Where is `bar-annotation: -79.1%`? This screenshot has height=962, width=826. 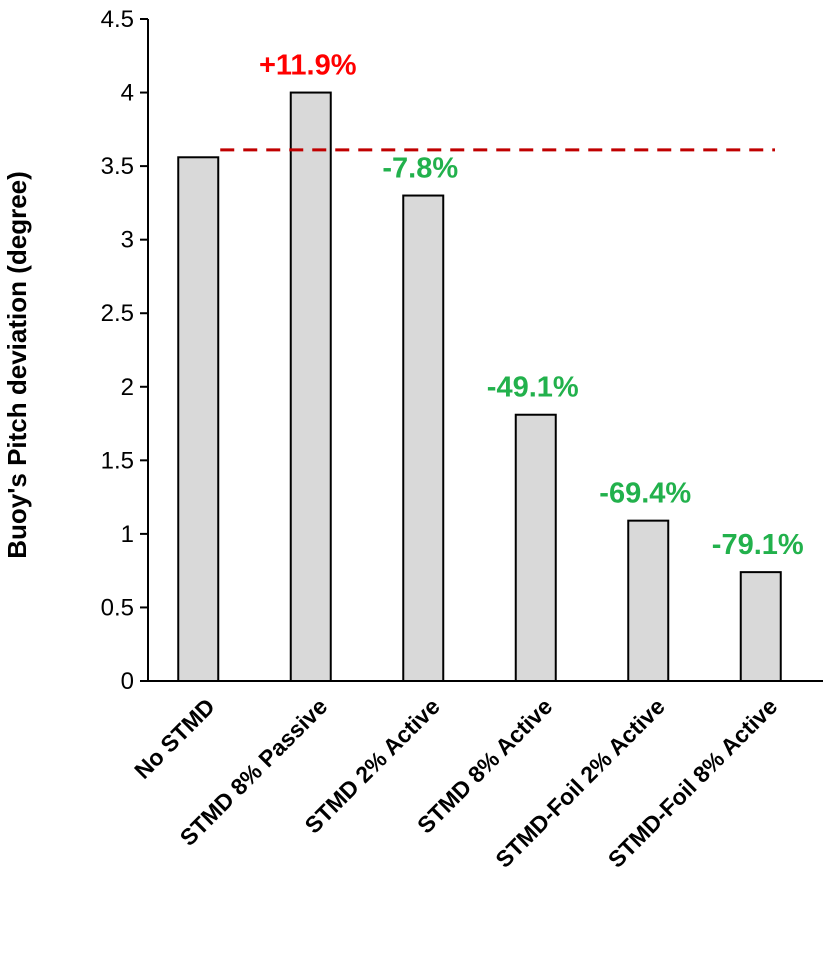
bar-annotation: -79.1% is located at coordinates (758, 545).